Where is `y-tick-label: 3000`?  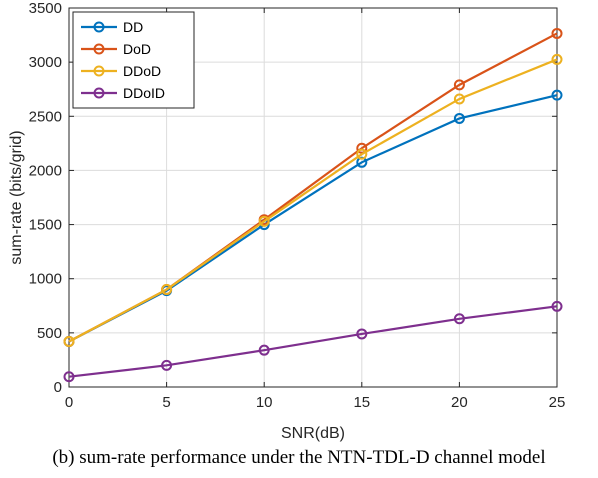
y-tick-label: 3000 is located at coordinates (45, 62).